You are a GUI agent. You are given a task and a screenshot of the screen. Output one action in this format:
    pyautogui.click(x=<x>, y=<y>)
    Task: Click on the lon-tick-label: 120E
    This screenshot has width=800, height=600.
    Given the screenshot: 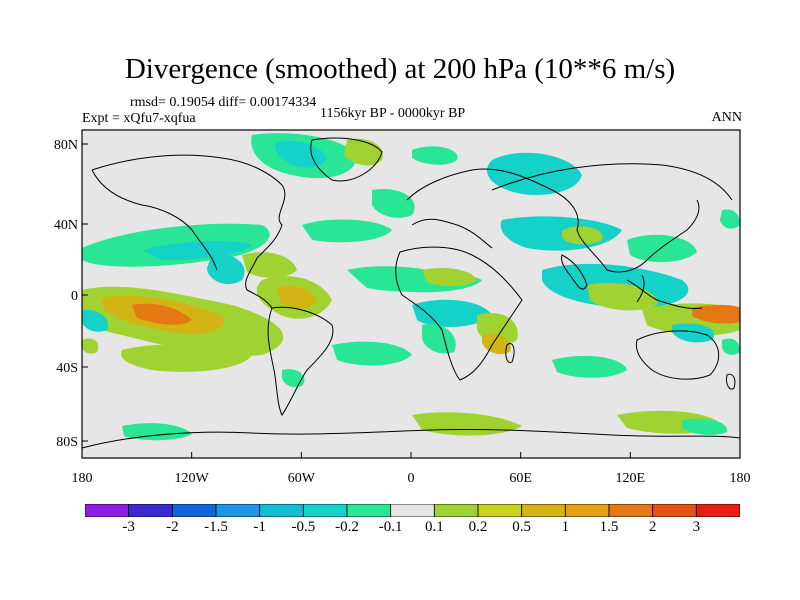 What is the action you would take?
    pyautogui.click(x=631, y=478)
    